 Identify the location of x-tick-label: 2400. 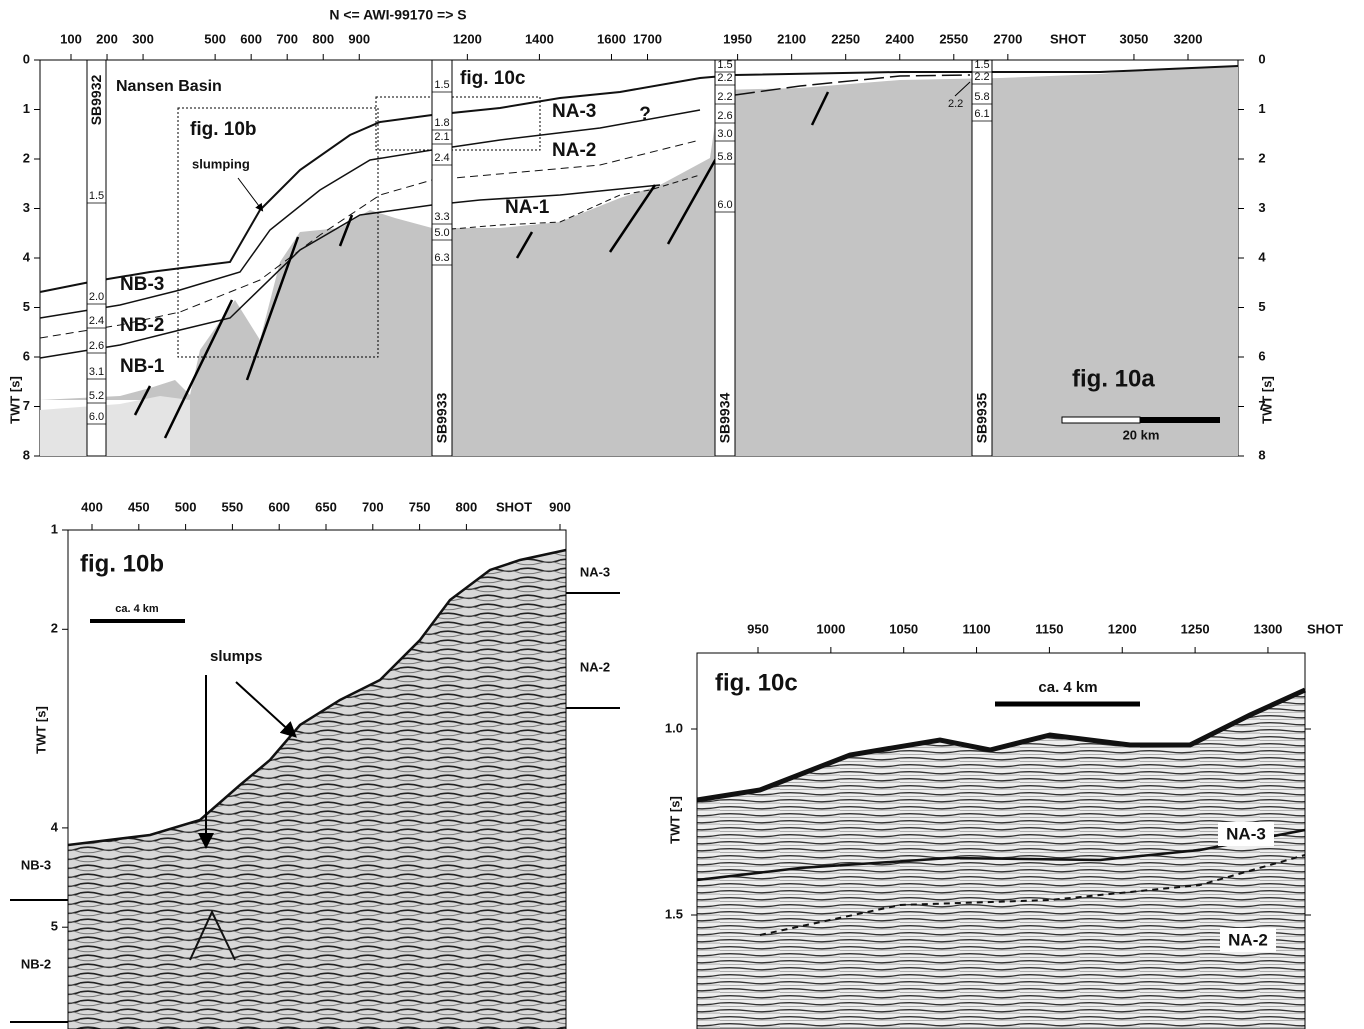
(899, 38).